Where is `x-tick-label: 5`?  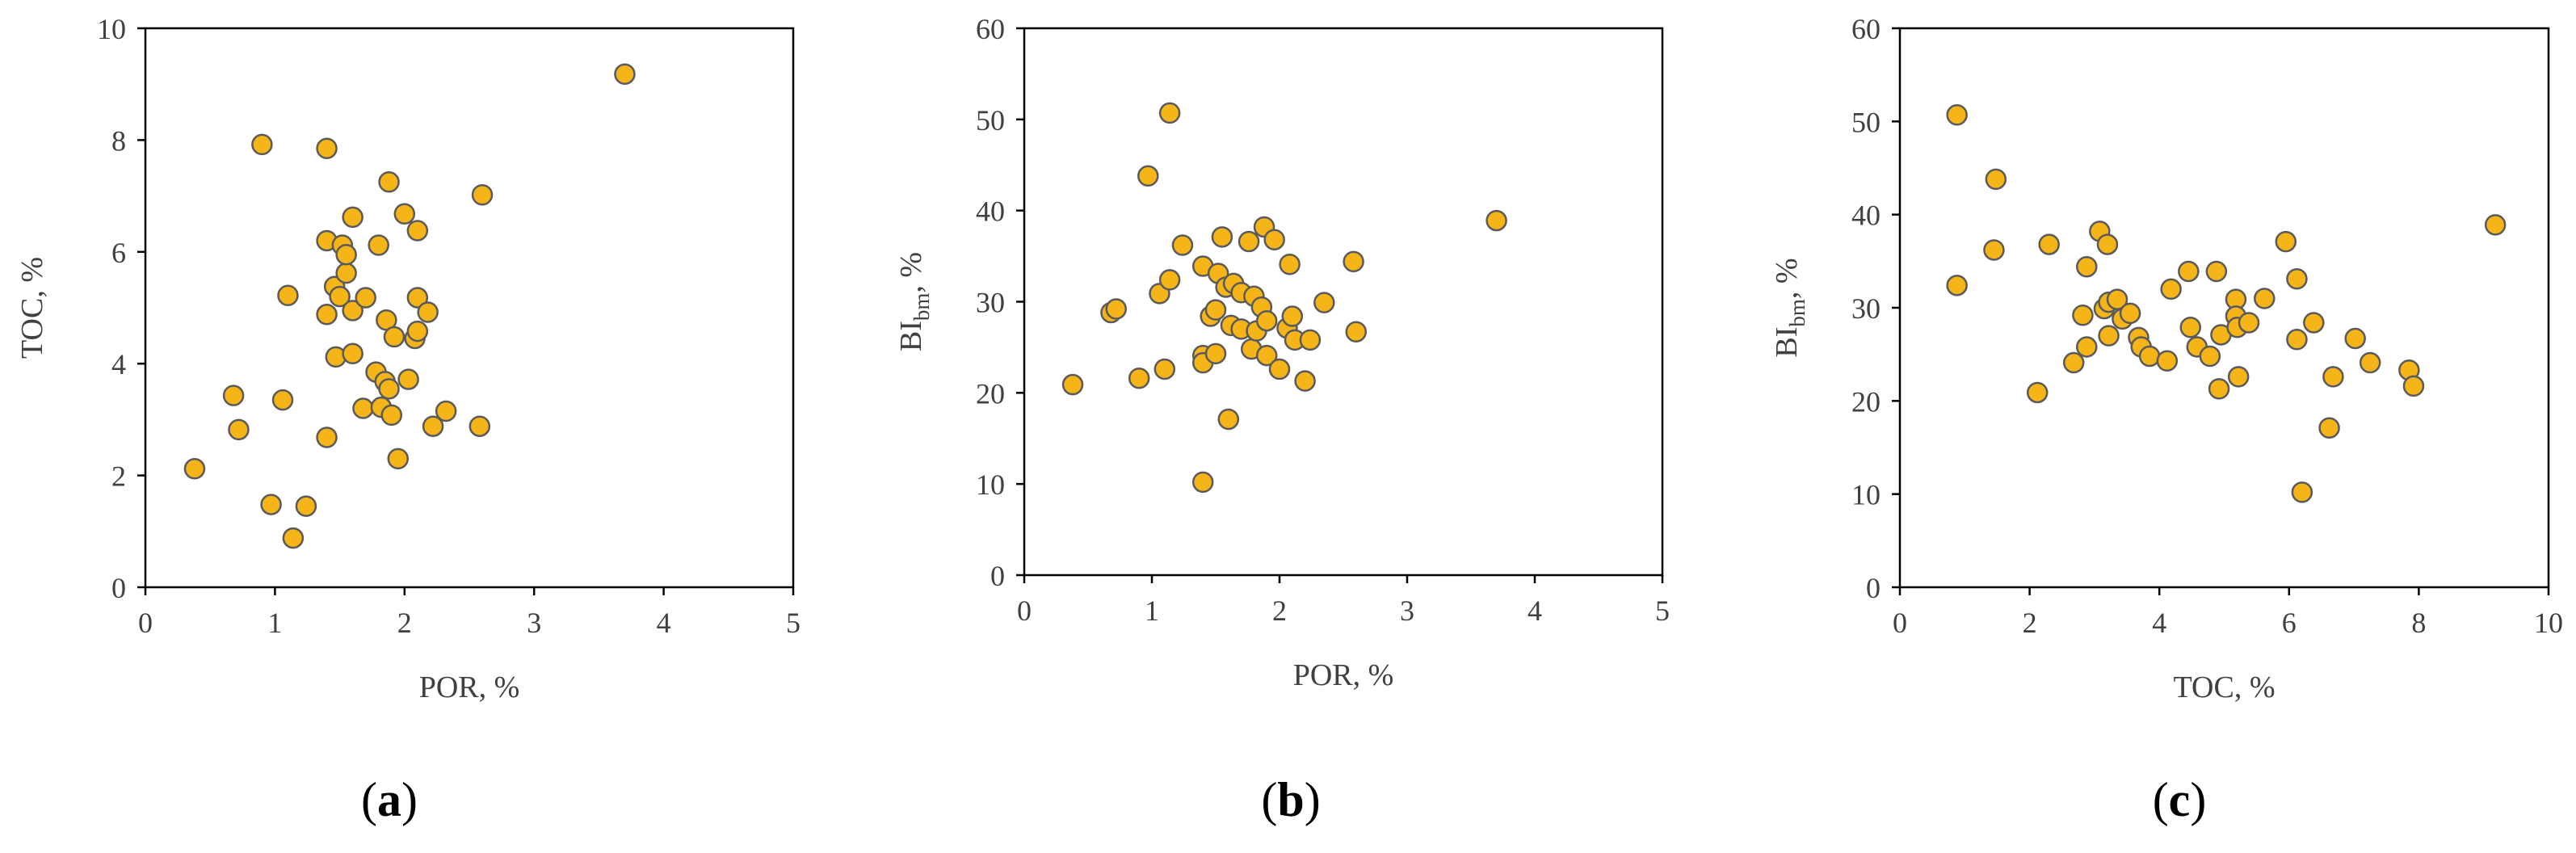 x-tick-label: 5 is located at coordinates (1663, 611).